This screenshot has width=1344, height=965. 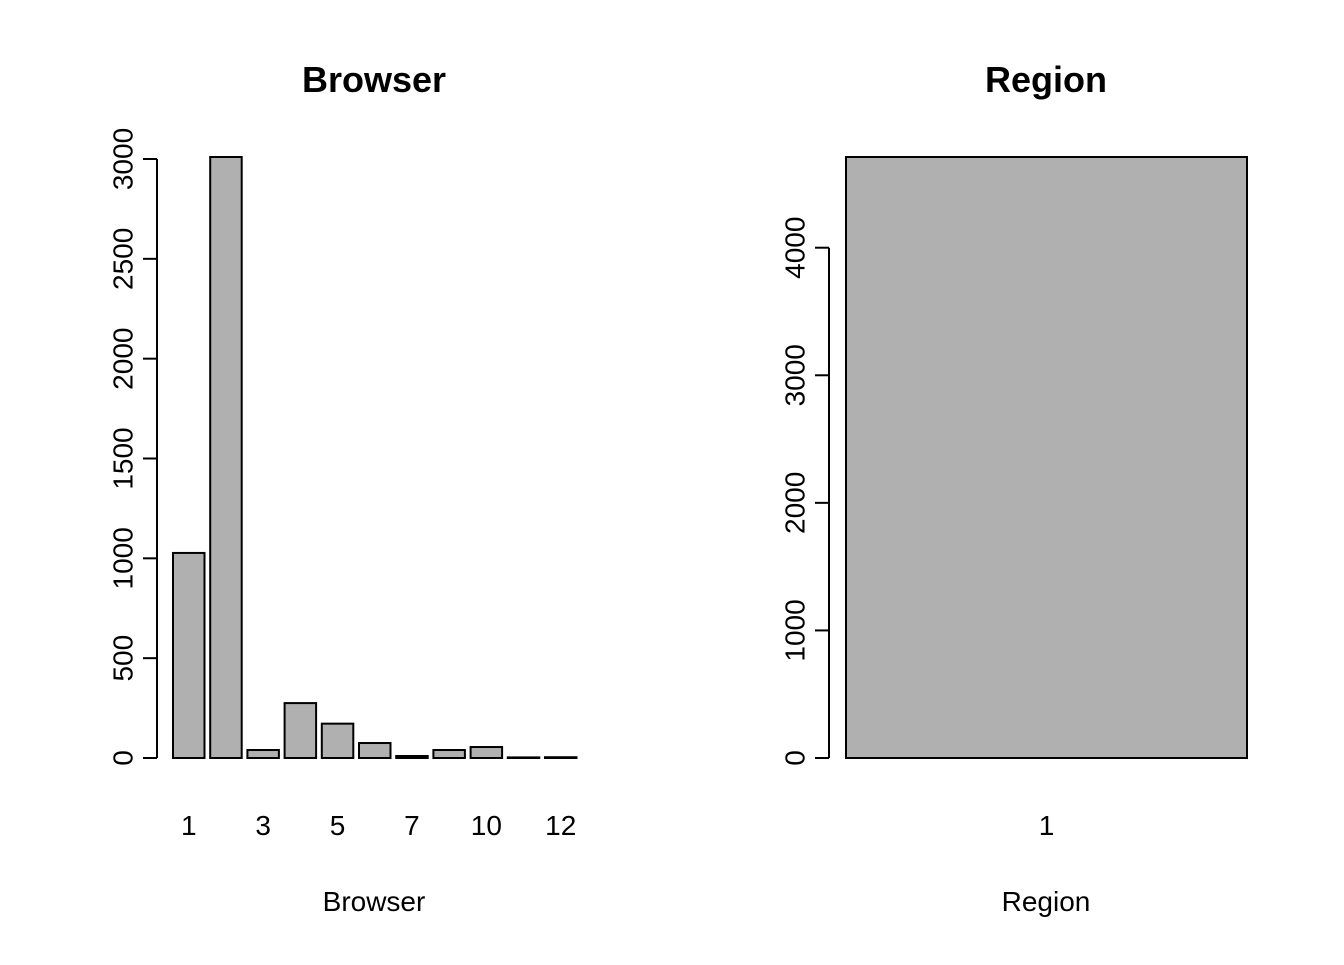 I want to click on x-tick-labels: 1, so click(x=1047, y=825).